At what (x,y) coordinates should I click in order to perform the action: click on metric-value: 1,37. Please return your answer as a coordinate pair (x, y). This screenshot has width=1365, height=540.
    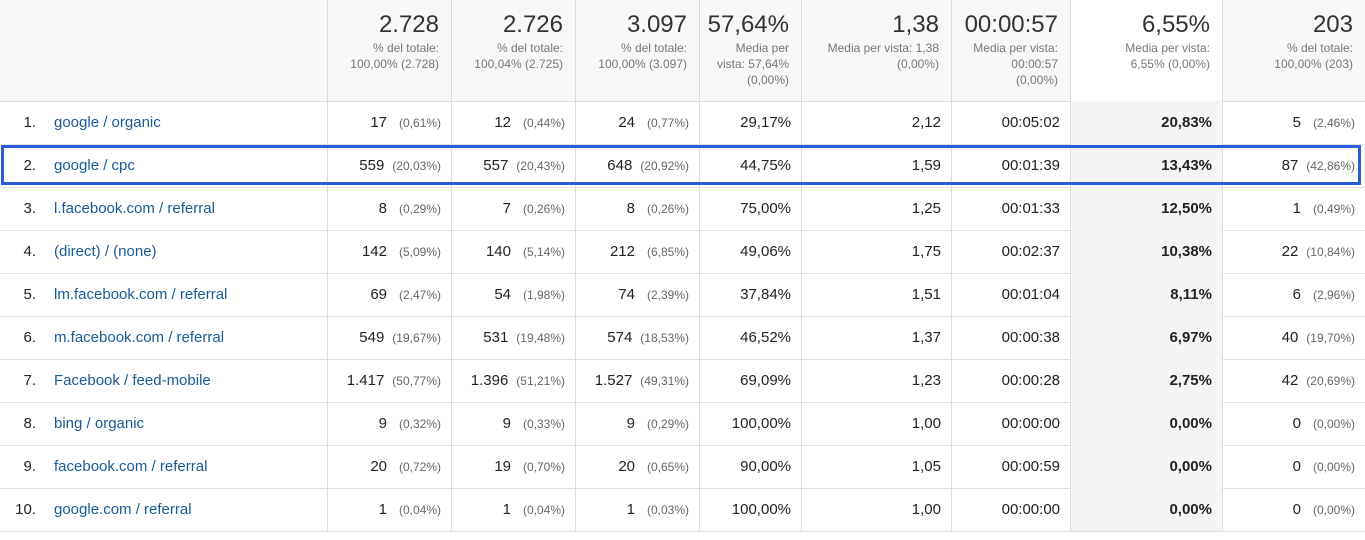
    Looking at the image, I should click on (926, 337).